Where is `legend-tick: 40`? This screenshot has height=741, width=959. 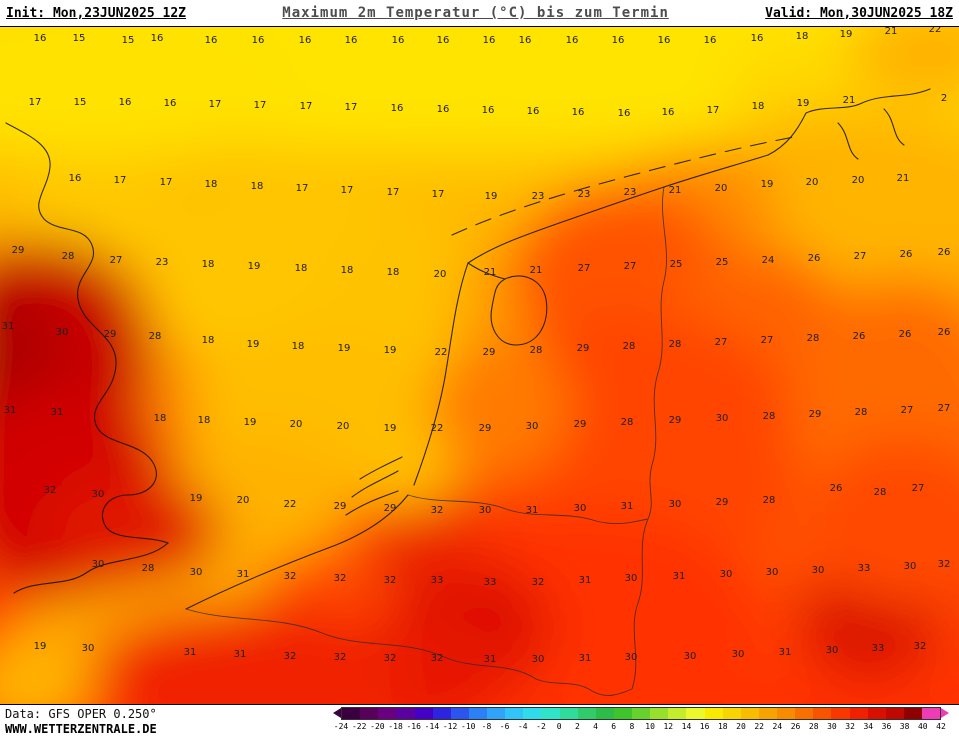 legend-tick: 40 is located at coordinates (922, 726).